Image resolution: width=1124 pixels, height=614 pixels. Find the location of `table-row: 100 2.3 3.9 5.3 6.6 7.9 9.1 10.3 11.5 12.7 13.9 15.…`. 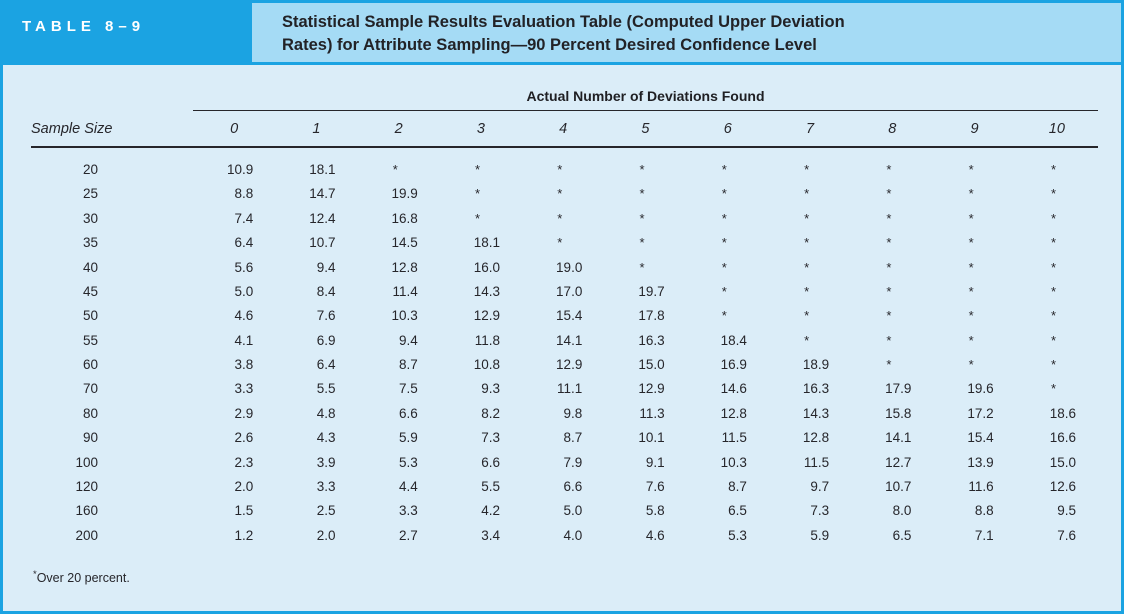

table-row: 100 2.3 3.9 5.3 6.6 7.9 9.1 10.3 11.5 12.7 13.9 15.… is located at coordinates (564, 462).